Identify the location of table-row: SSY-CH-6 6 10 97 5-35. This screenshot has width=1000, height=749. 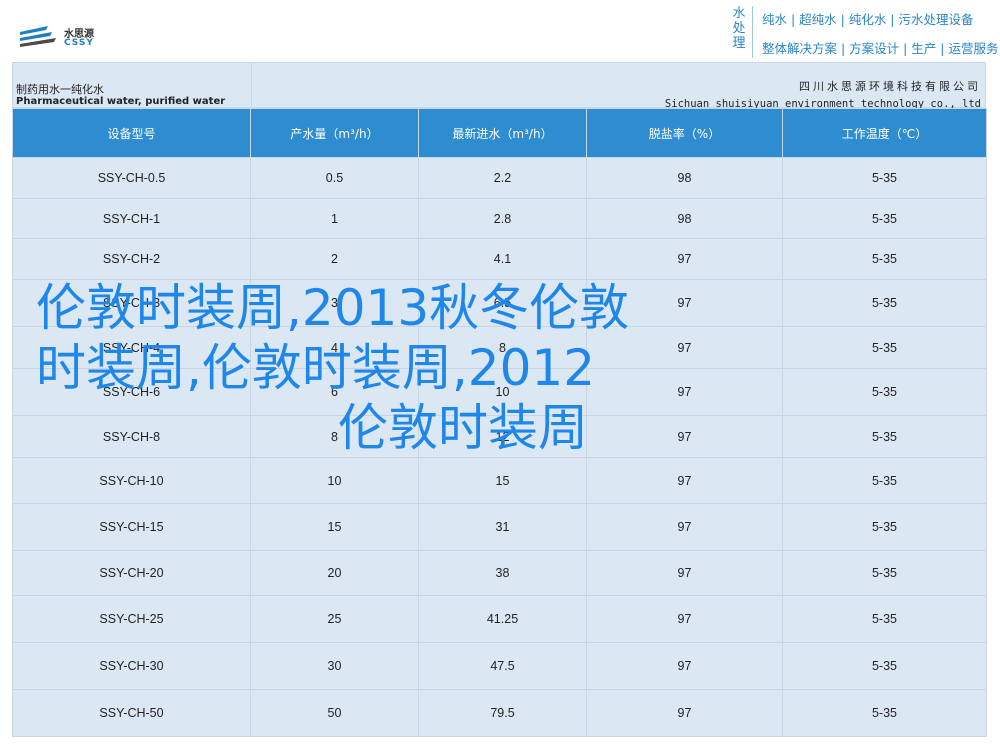
(499, 392).